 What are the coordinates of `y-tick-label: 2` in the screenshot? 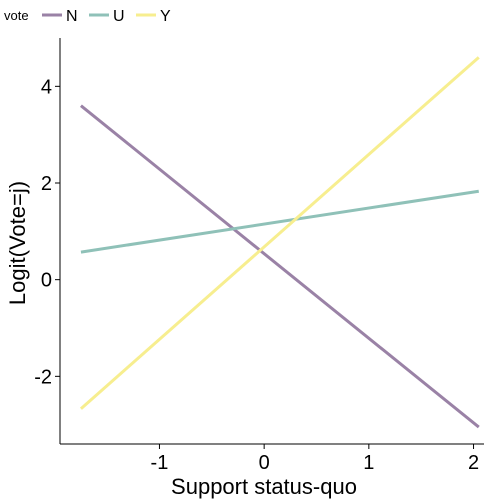 It's located at (46, 184).